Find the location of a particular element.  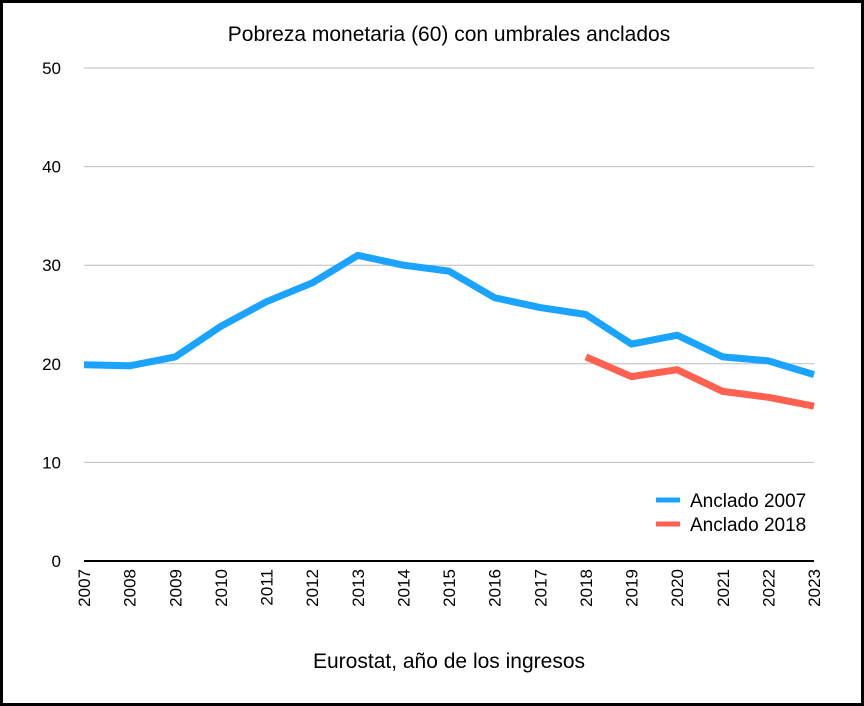

x-tick-label: 2023 is located at coordinates (814, 588).